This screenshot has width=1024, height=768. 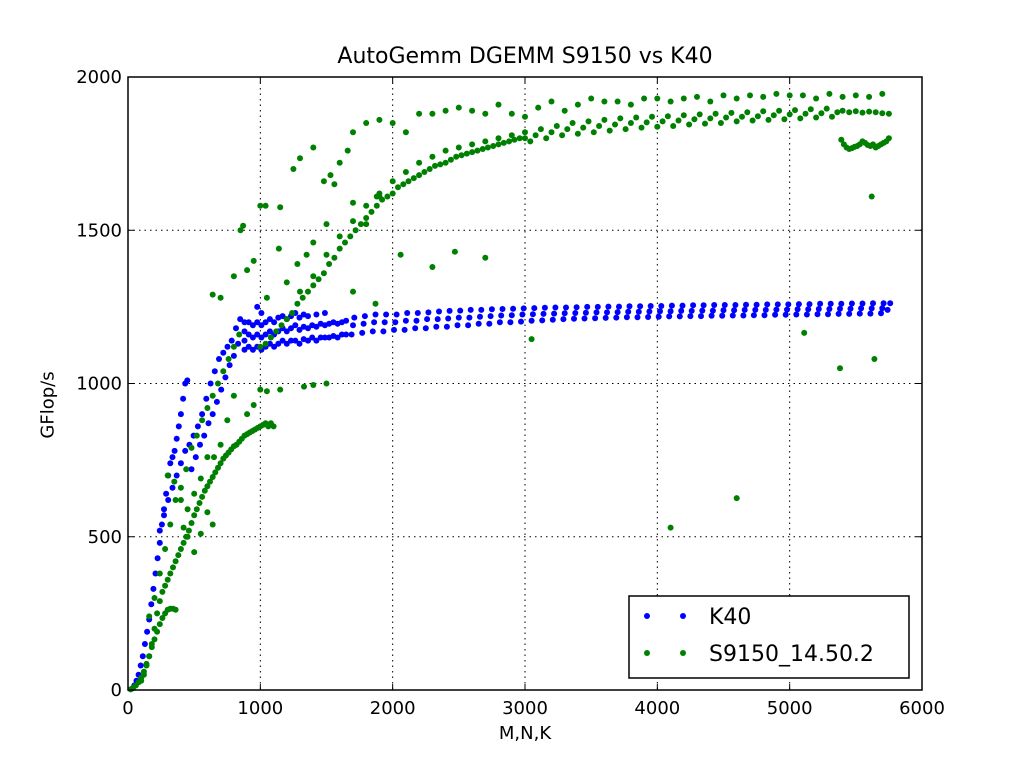 What do you see at coordinates (105, 537) in the screenshot?
I see `y-tick-label: 500` at bounding box center [105, 537].